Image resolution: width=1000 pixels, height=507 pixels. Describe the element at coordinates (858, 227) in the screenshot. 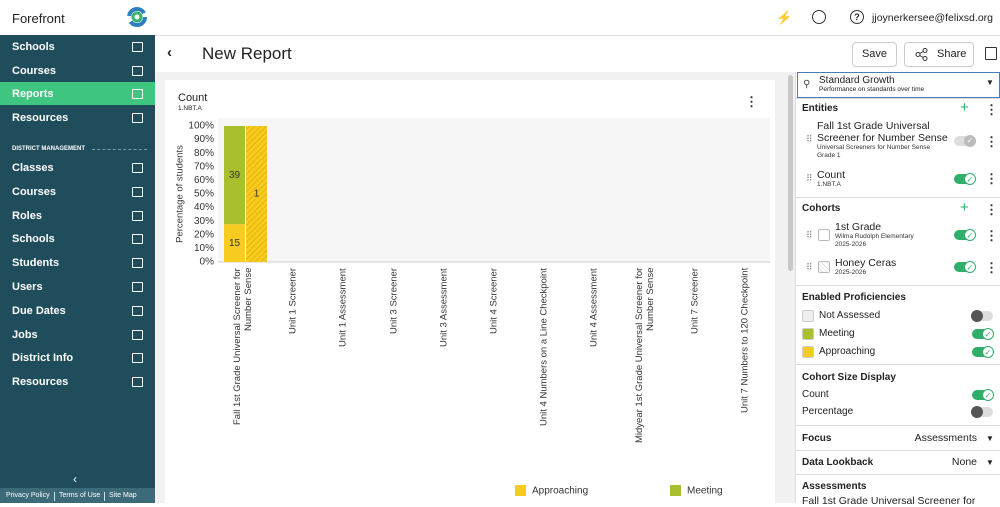

I see `cohort-title: 1st Grade` at that location.